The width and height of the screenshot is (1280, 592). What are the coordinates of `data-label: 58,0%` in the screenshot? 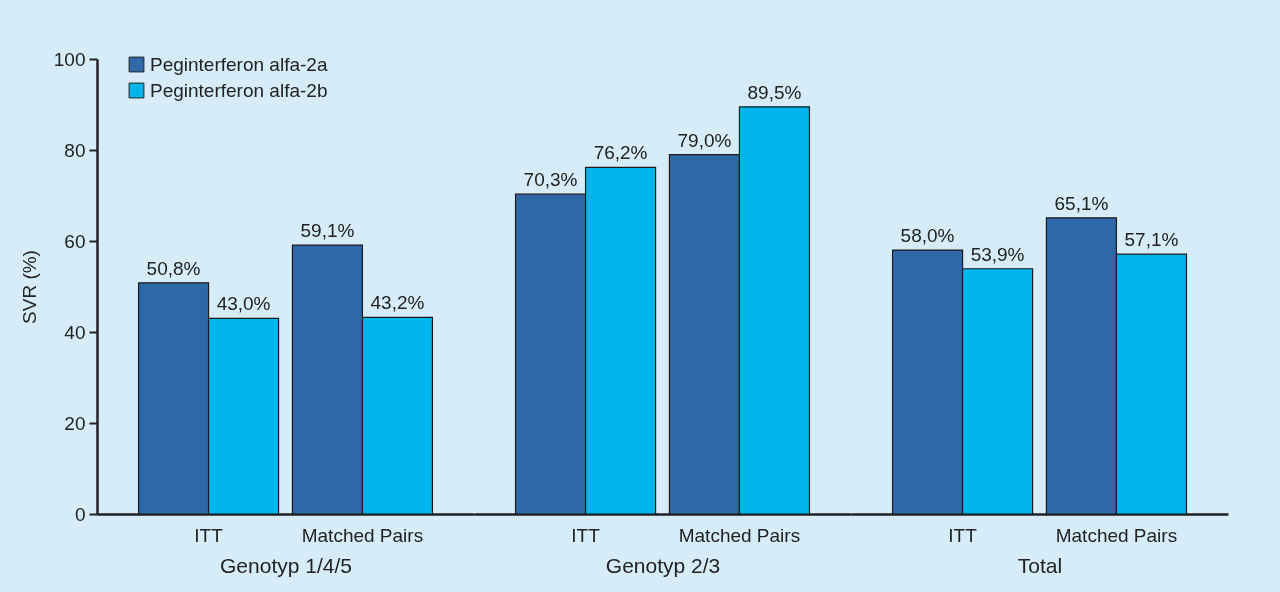 It's located at (927, 236).